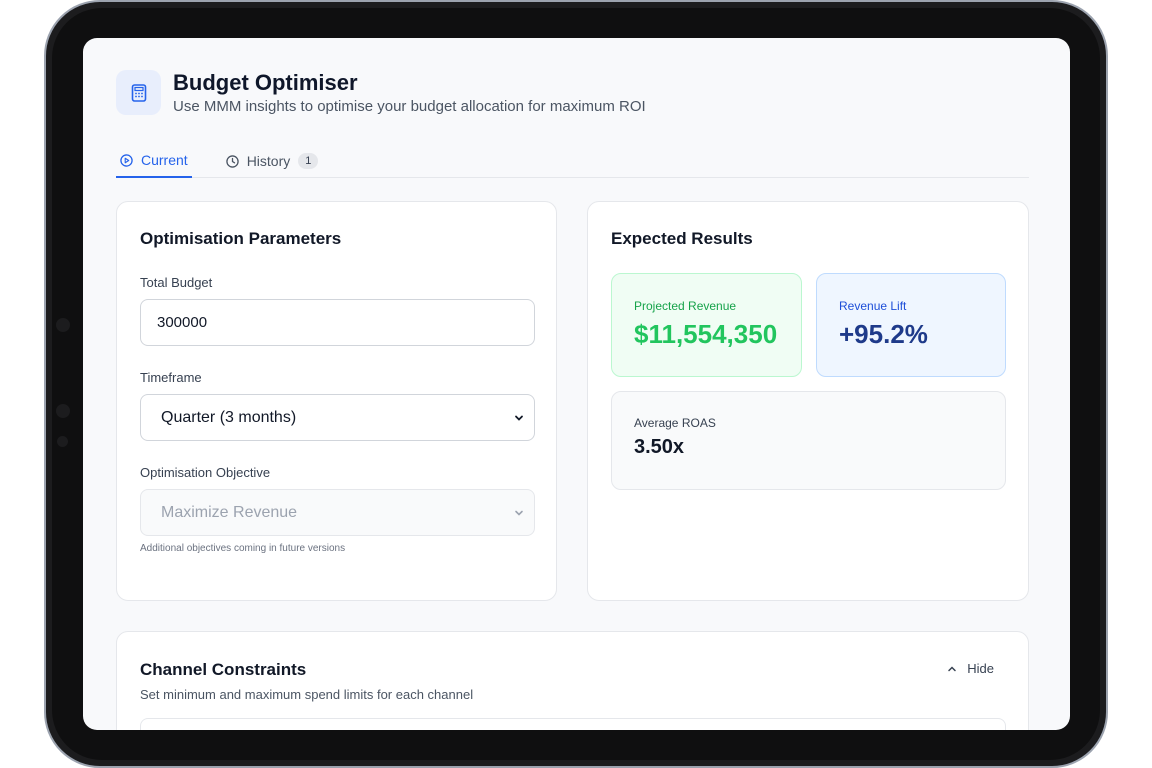 The image size is (1152, 768). What do you see at coordinates (980, 668) in the screenshot?
I see `hide-label: Hide` at bounding box center [980, 668].